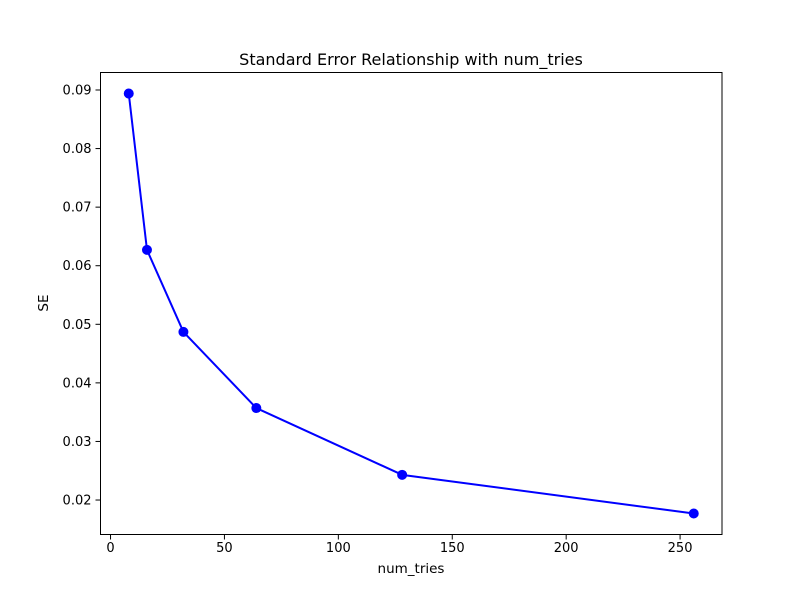  What do you see at coordinates (77, 501) in the screenshot?
I see `y-tick-label: 0.02` at bounding box center [77, 501].